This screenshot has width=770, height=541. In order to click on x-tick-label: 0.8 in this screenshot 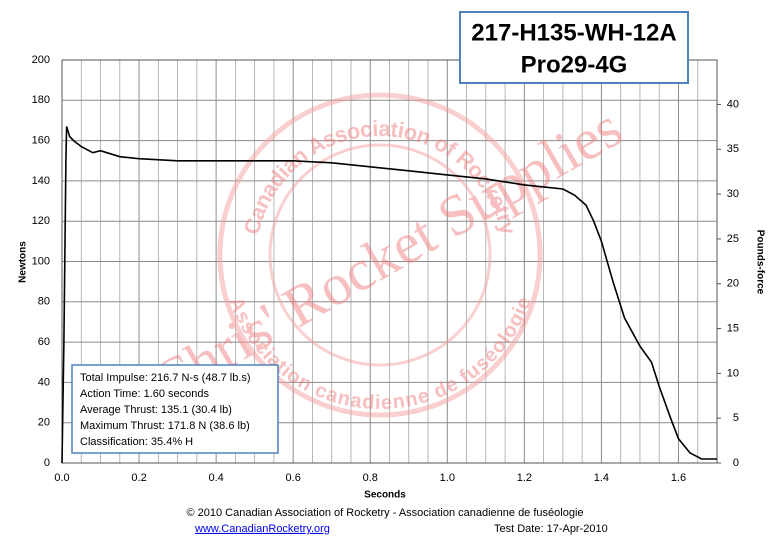, I will do `click(370, 478)`.